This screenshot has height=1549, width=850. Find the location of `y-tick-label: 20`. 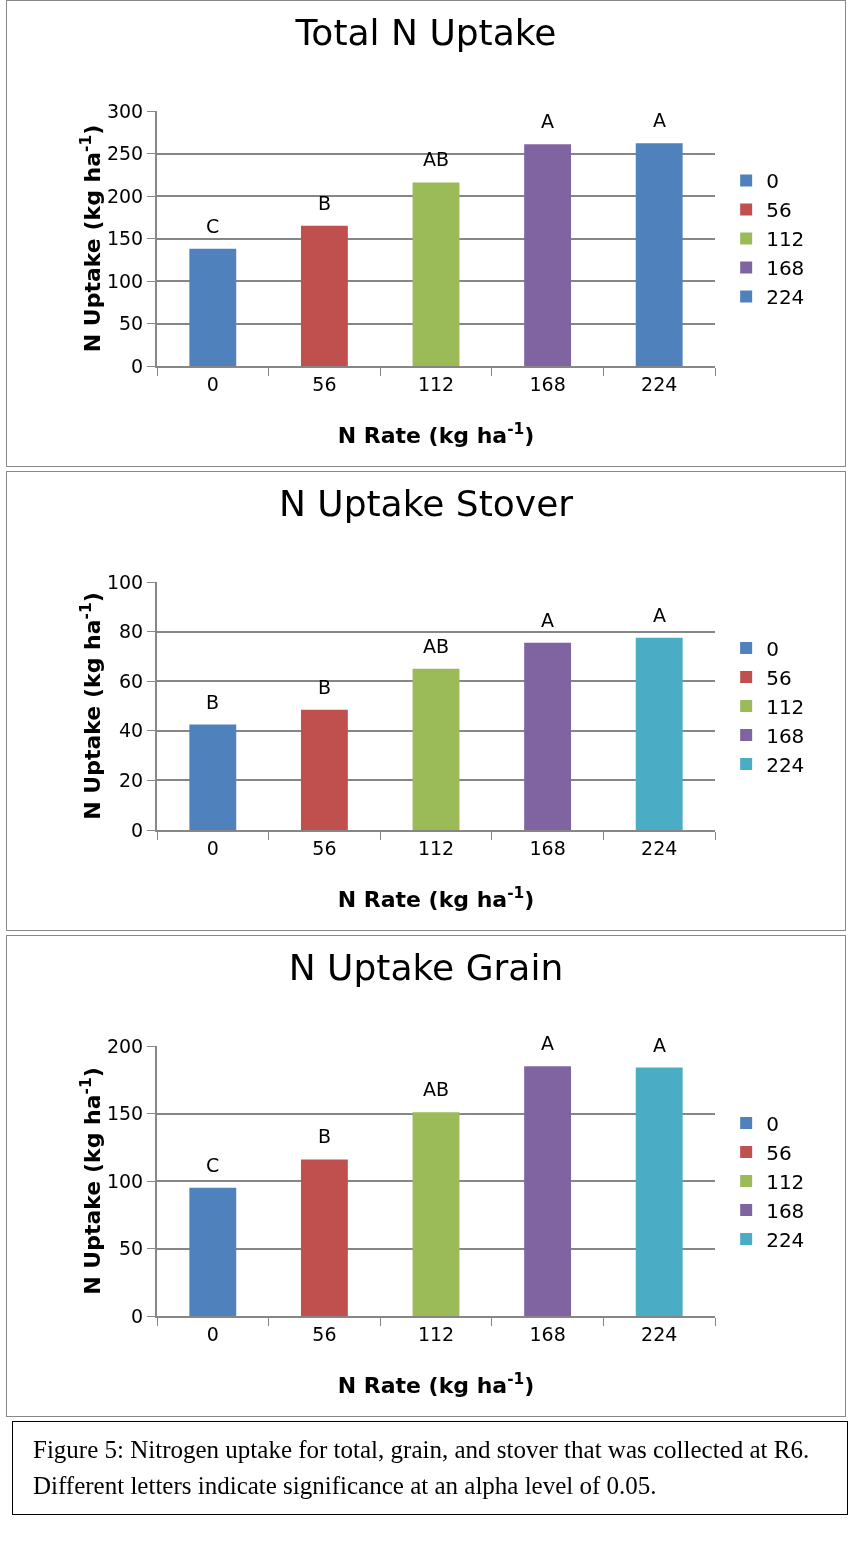

y-tick-label: 20 is located at coordinates (131, 780).